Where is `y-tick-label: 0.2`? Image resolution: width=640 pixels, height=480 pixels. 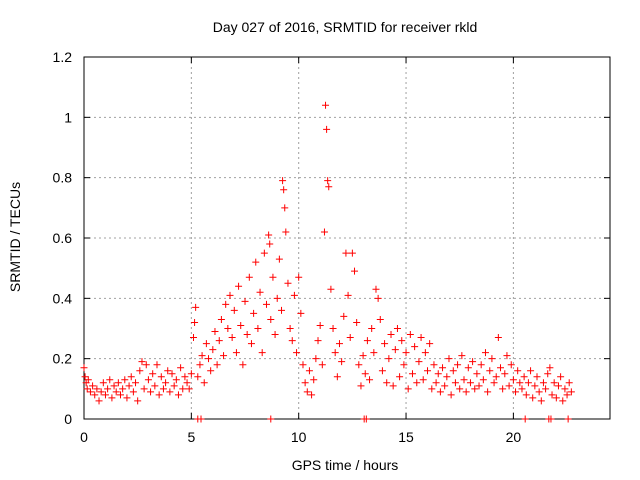
y-tick-label: 0.2 is located at coordinates (63, 359).